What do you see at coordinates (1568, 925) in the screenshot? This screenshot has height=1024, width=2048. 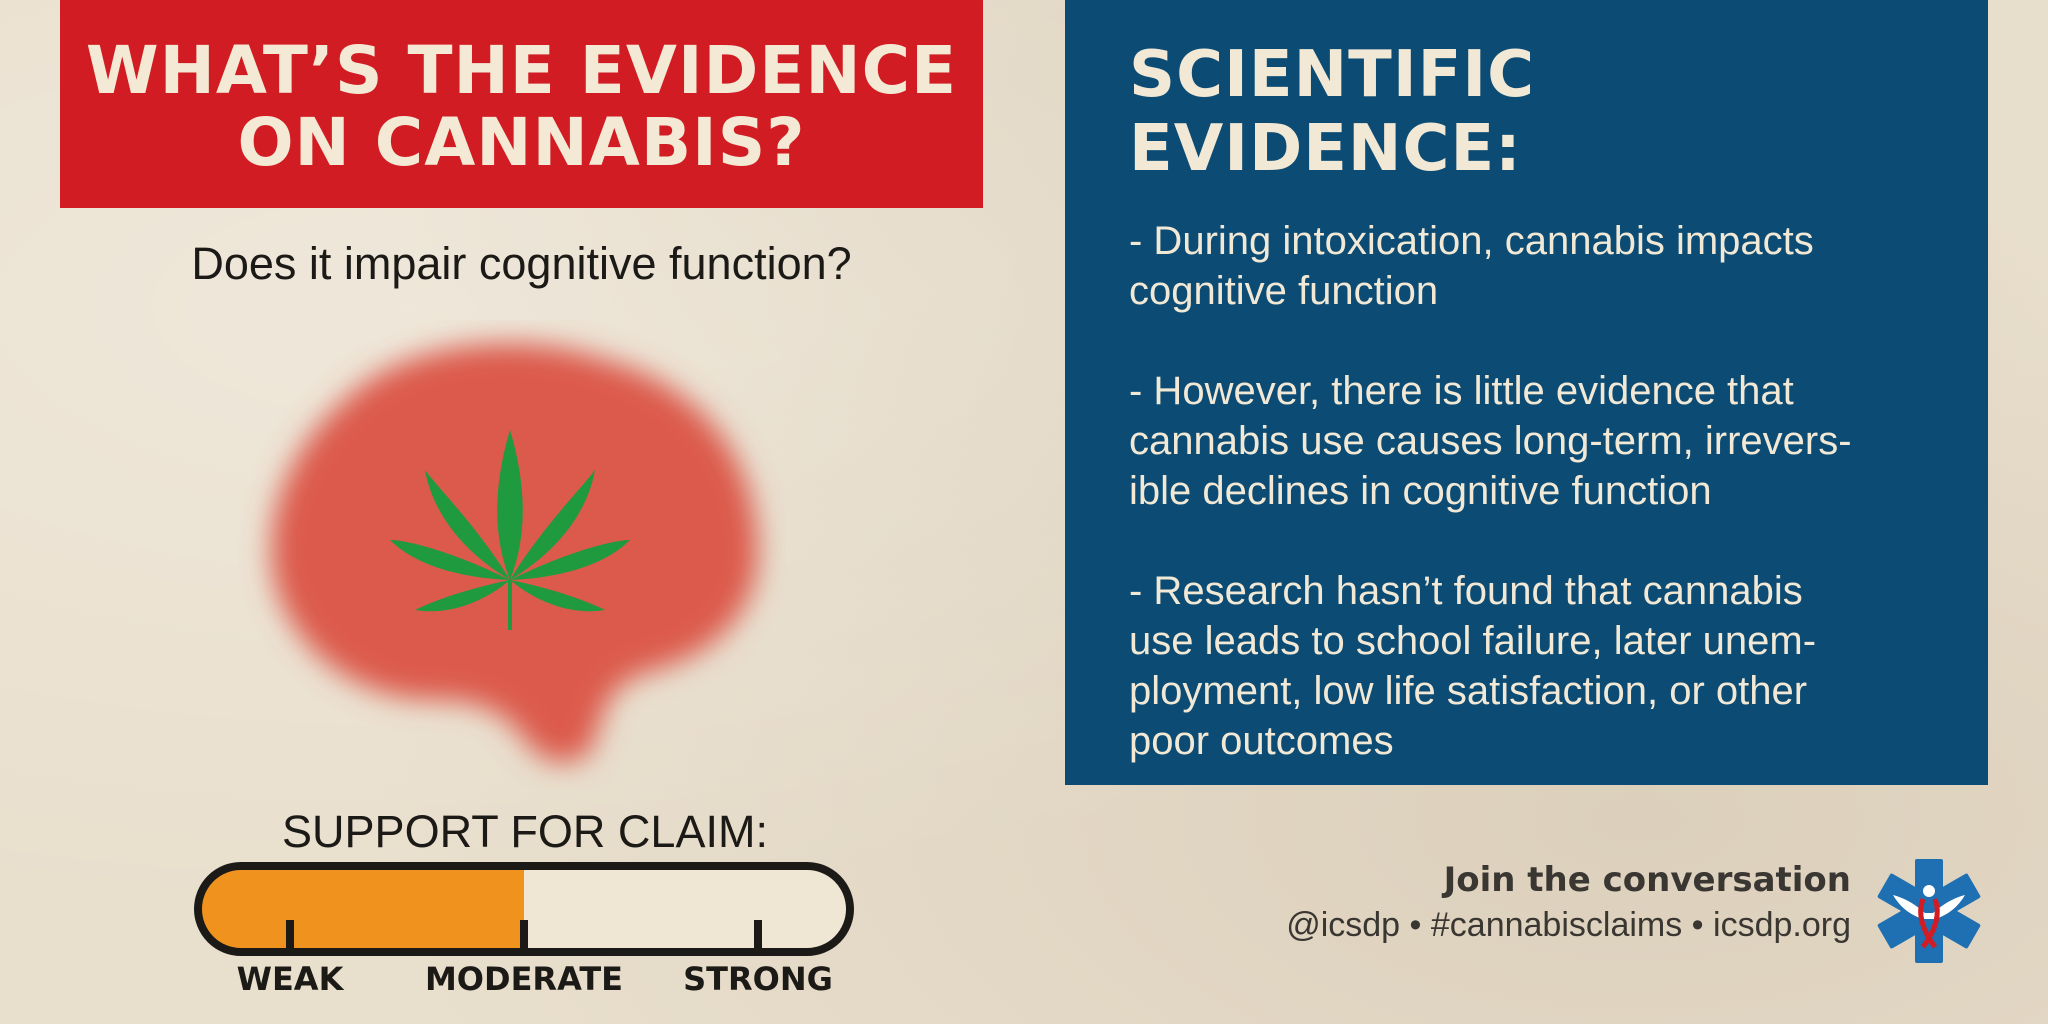 I see `footer-links: @icsdp • #cannabisclaims • icsdp.org` at bounding box center [1568, 925].